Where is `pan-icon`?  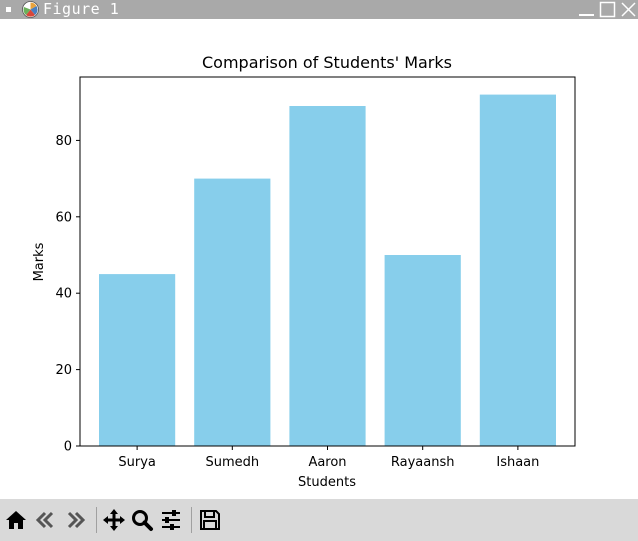
pan-icon is located at coordinates (114, 520).